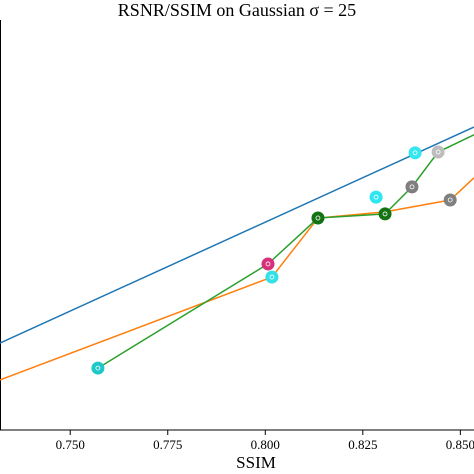 The height and width of the screenshot is (474, 474). I want to click on x-tick-label: 0.750, so click(70, 444).